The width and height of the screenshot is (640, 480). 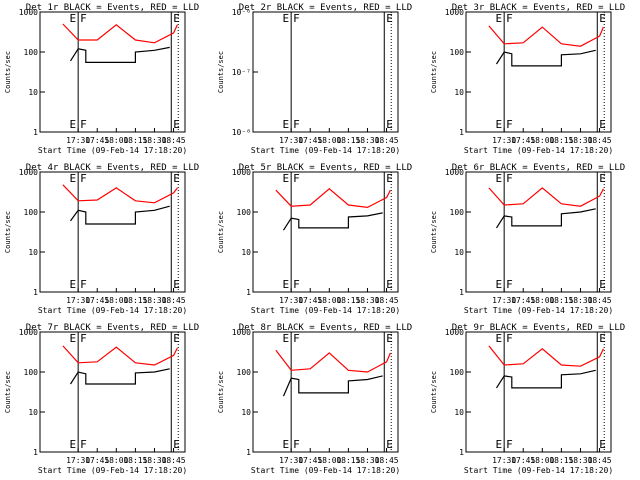 What do you see at coordinates (112, 168) in the screenshot?
I see `panel-title: Det 4r BLACK = Events, RED = LLD` at bounding box center [112, 168].